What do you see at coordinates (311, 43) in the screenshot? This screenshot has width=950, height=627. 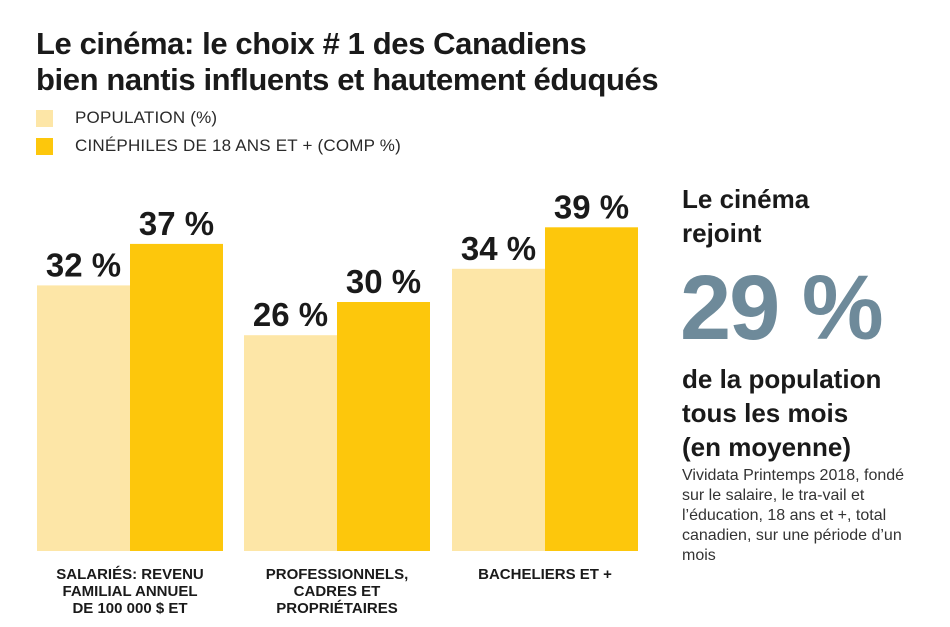 I see `title-line-1: Le cinéma: le choix # 1 des Canadiens` at bounding box center [311, 43].